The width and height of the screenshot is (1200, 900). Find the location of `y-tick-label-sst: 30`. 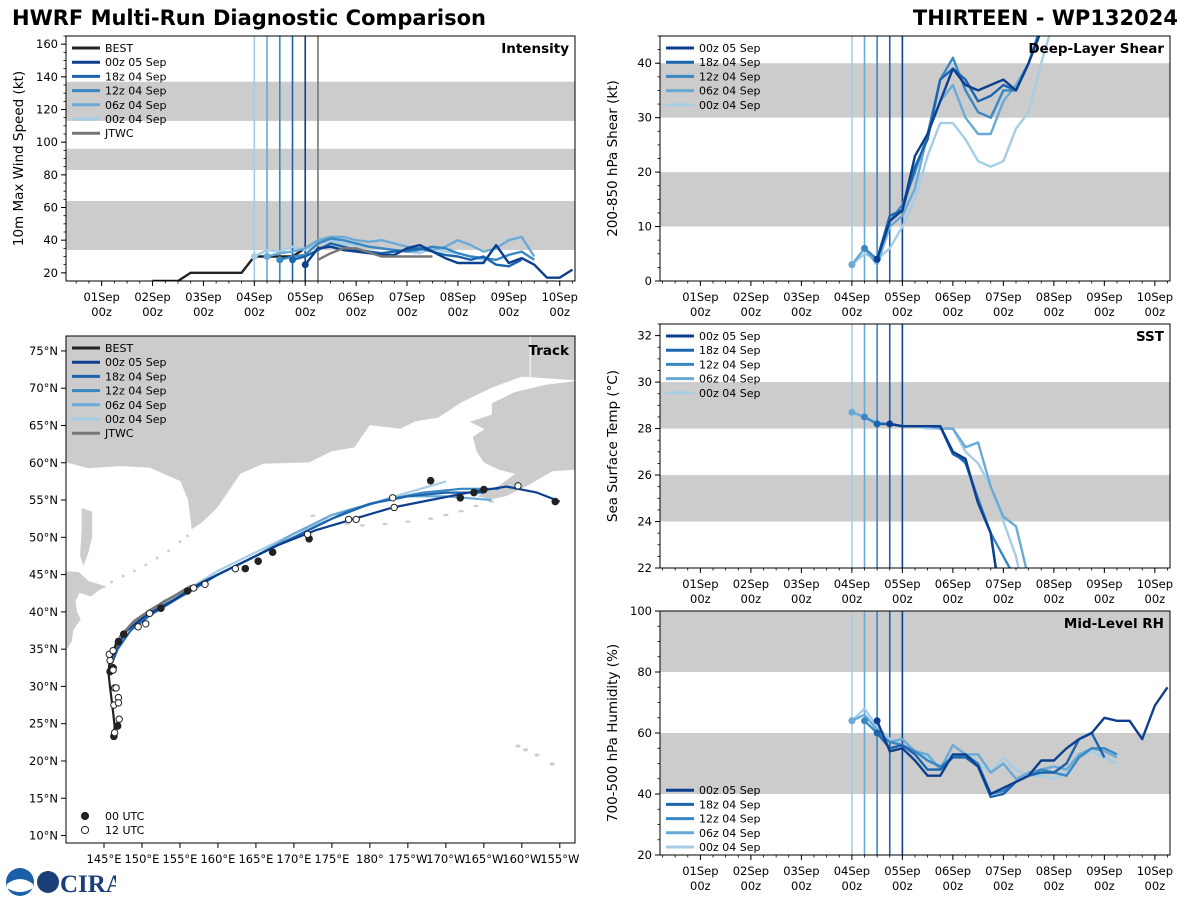

y-tick-label-sst: 30 is located at coordinates (644, 382).